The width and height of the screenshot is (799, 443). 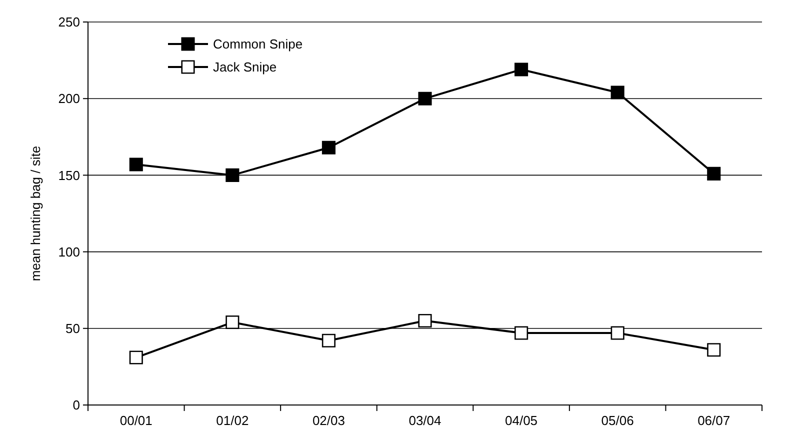 What do you see at coordinates (617, 420) in the screenshot?
I see `x-tick-label: 05/06` at bounding box center [617, 420].